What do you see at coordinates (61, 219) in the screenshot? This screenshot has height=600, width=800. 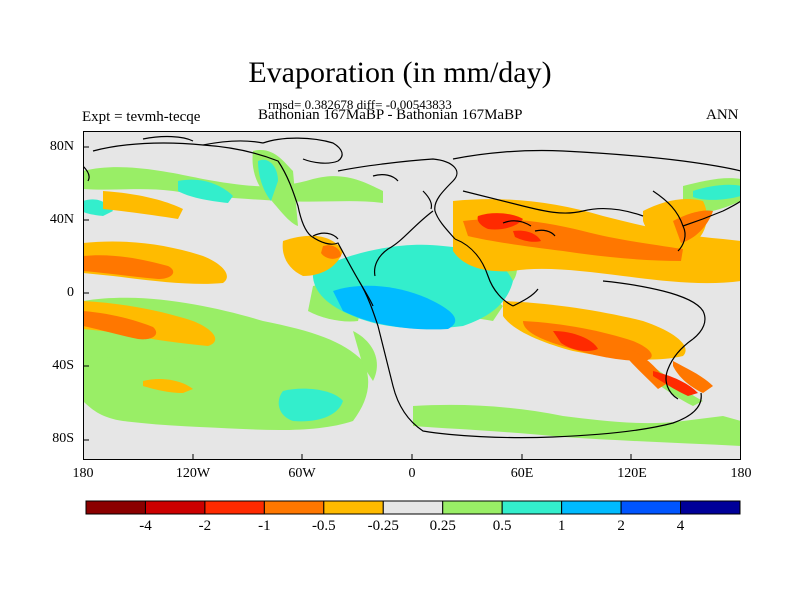 I see `lat-label-40n: 40N` at bounding box center [61, 219].